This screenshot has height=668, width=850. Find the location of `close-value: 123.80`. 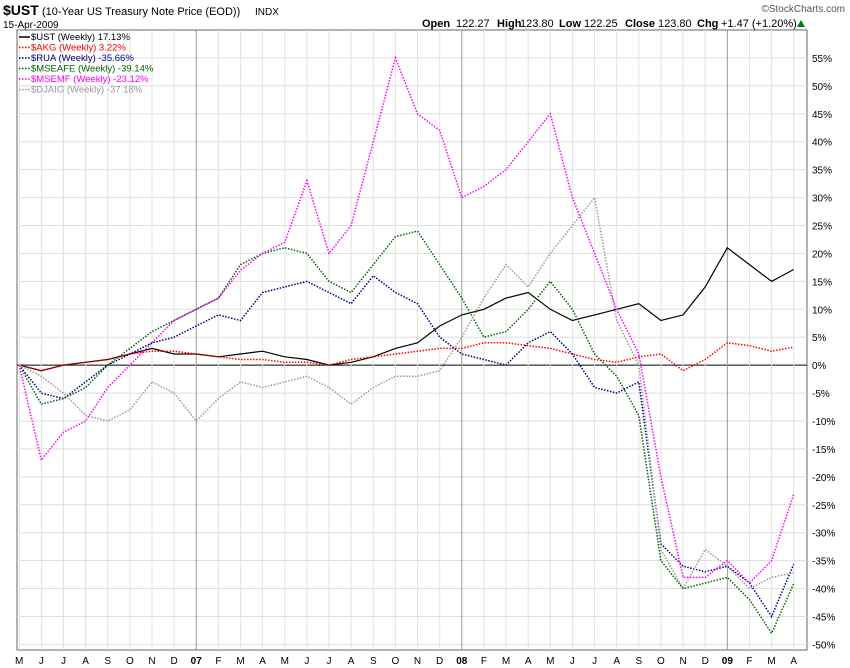

close-value: 123.80 is located at coordinates (675, 24).